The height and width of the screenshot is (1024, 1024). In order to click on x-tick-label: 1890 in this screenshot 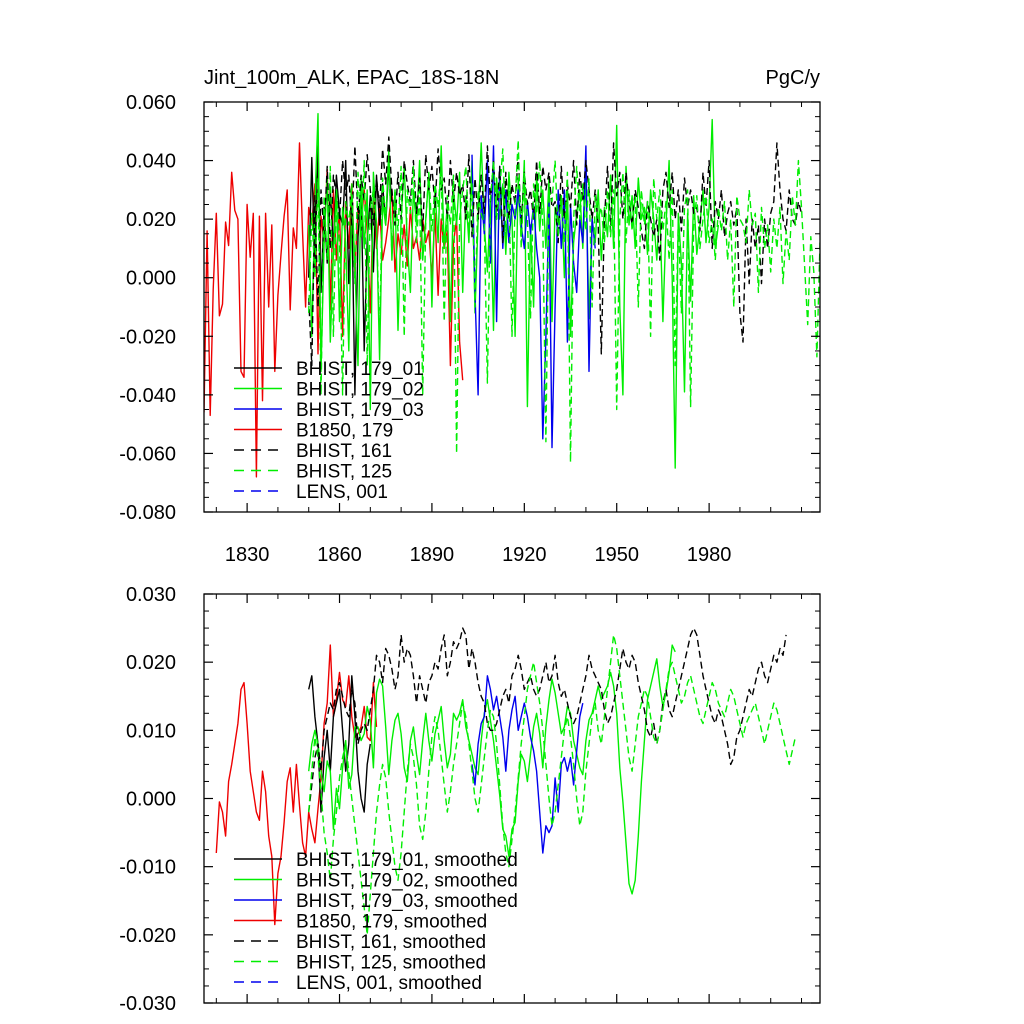, I will do `click(432, 555)`.